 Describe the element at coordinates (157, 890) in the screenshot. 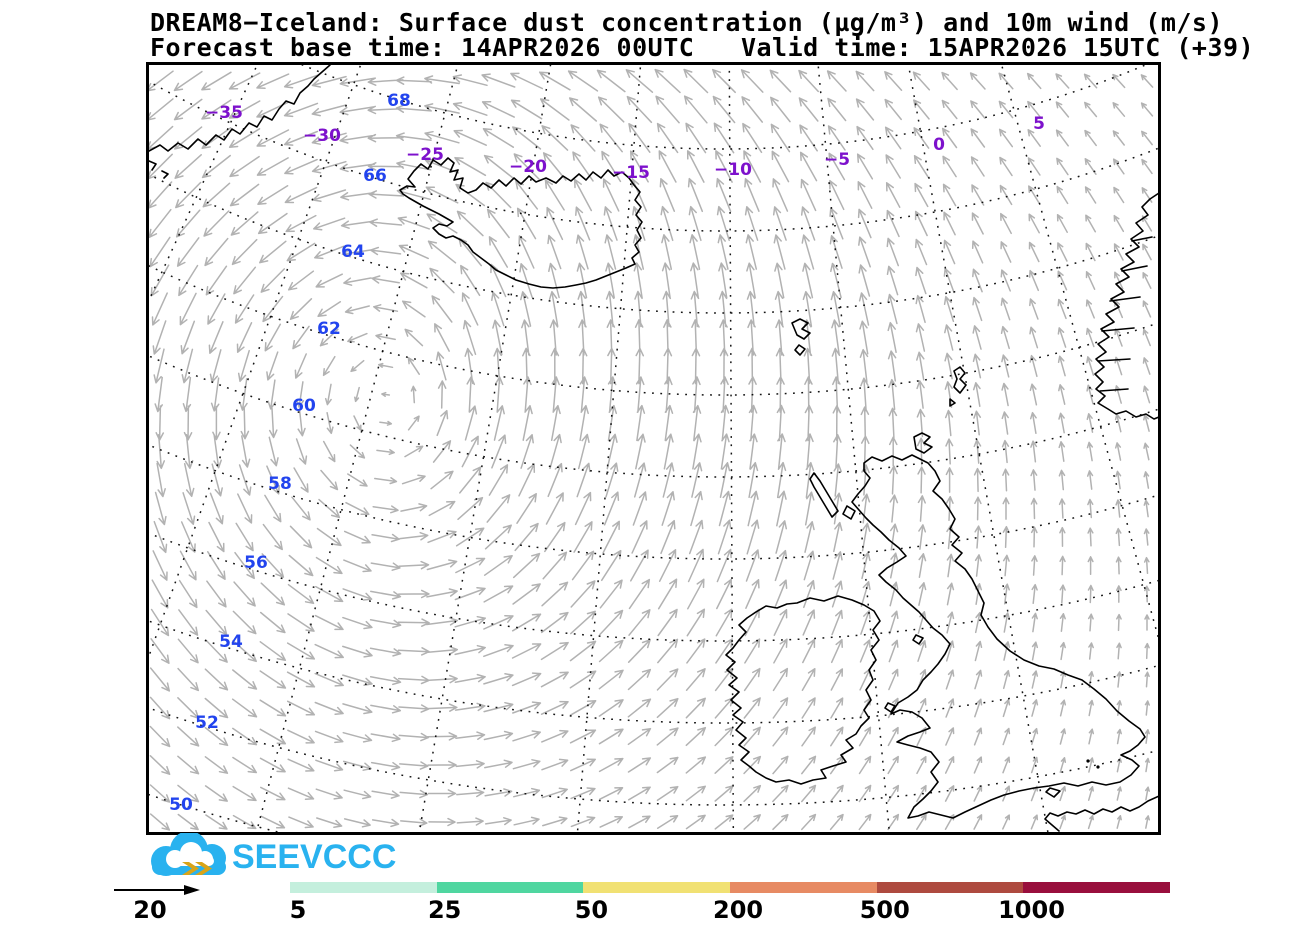

I see `wind-scale-arrow-icon` at that location.